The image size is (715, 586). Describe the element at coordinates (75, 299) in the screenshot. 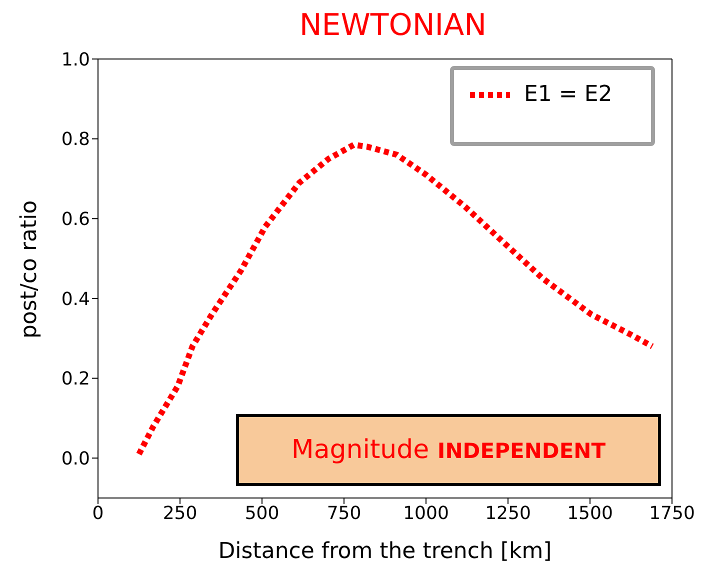

I see `y-tick-label: 0.4` at that location.